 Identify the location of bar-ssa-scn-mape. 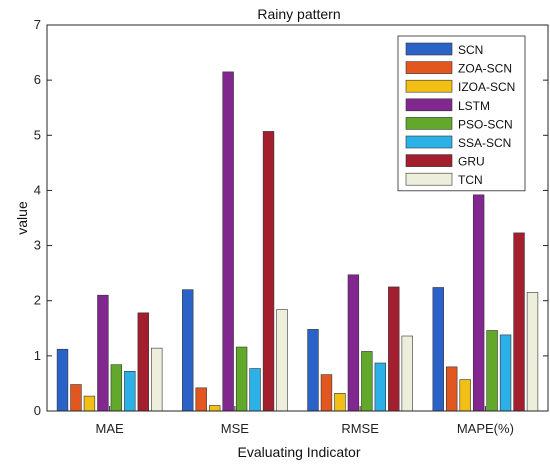
(505, 373).